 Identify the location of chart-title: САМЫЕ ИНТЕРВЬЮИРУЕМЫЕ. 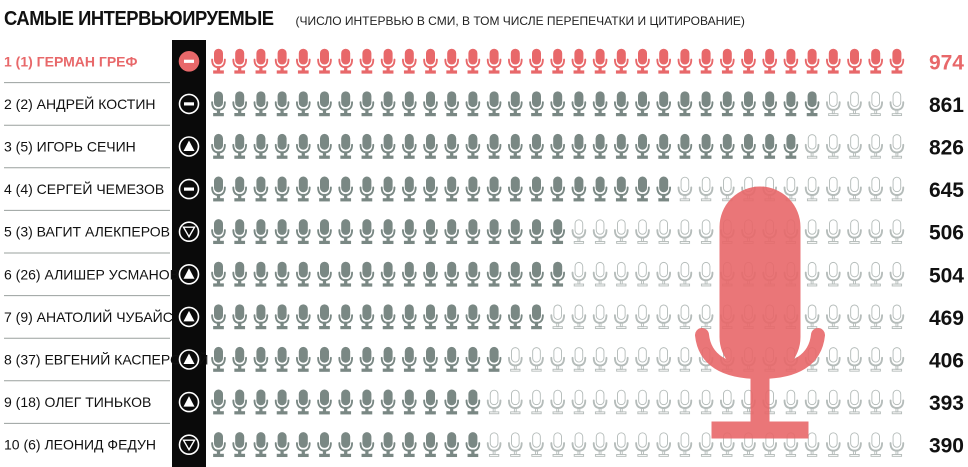
(139, 19).